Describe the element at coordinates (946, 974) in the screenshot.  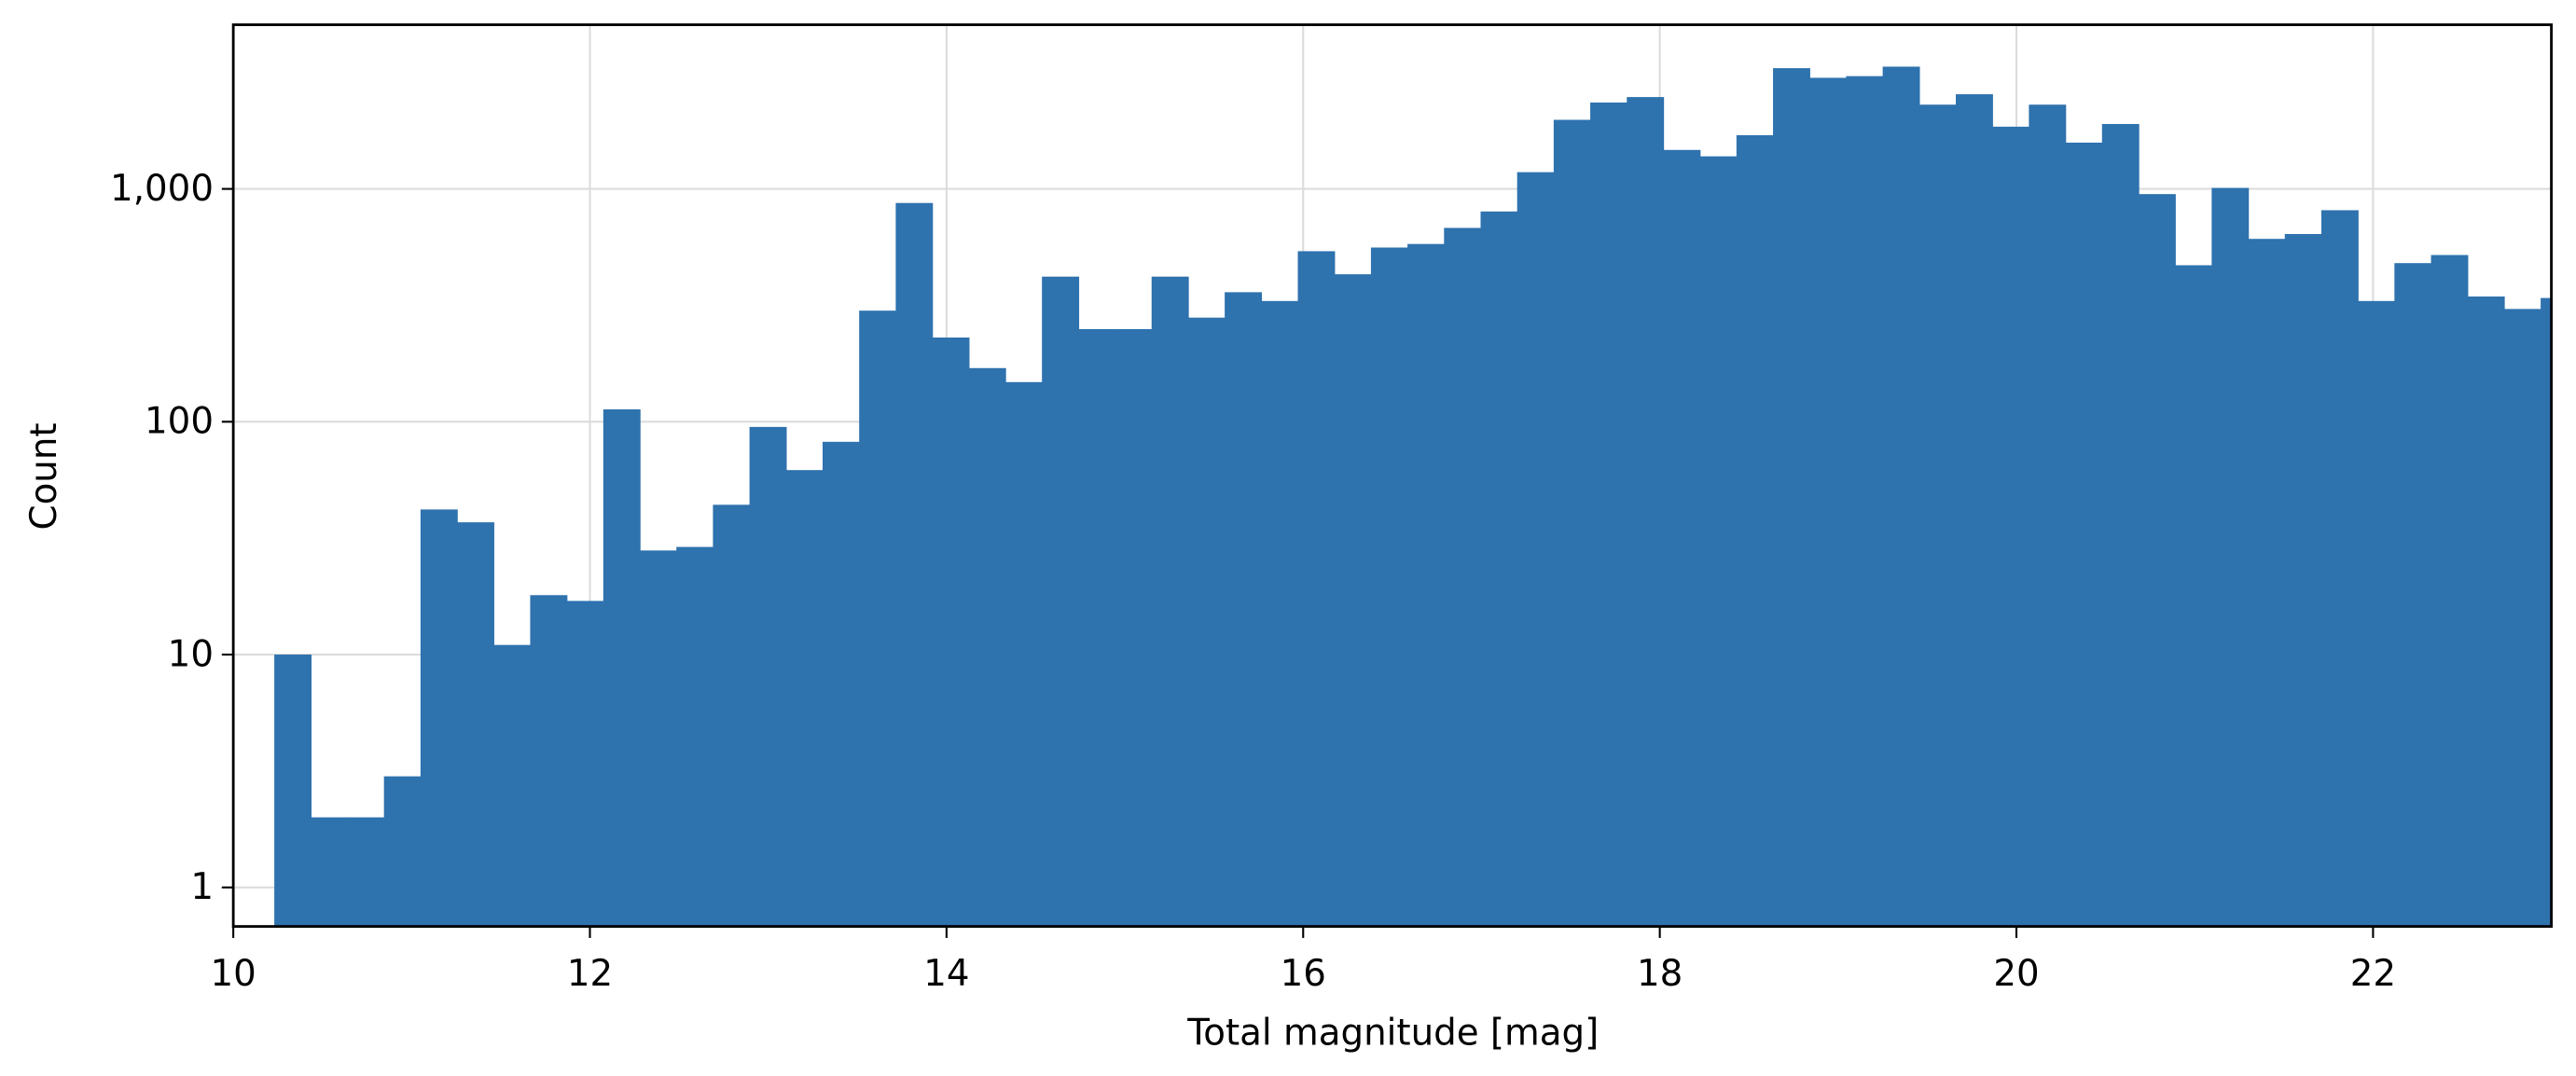
I see `x-tick-label: 14` at that location.